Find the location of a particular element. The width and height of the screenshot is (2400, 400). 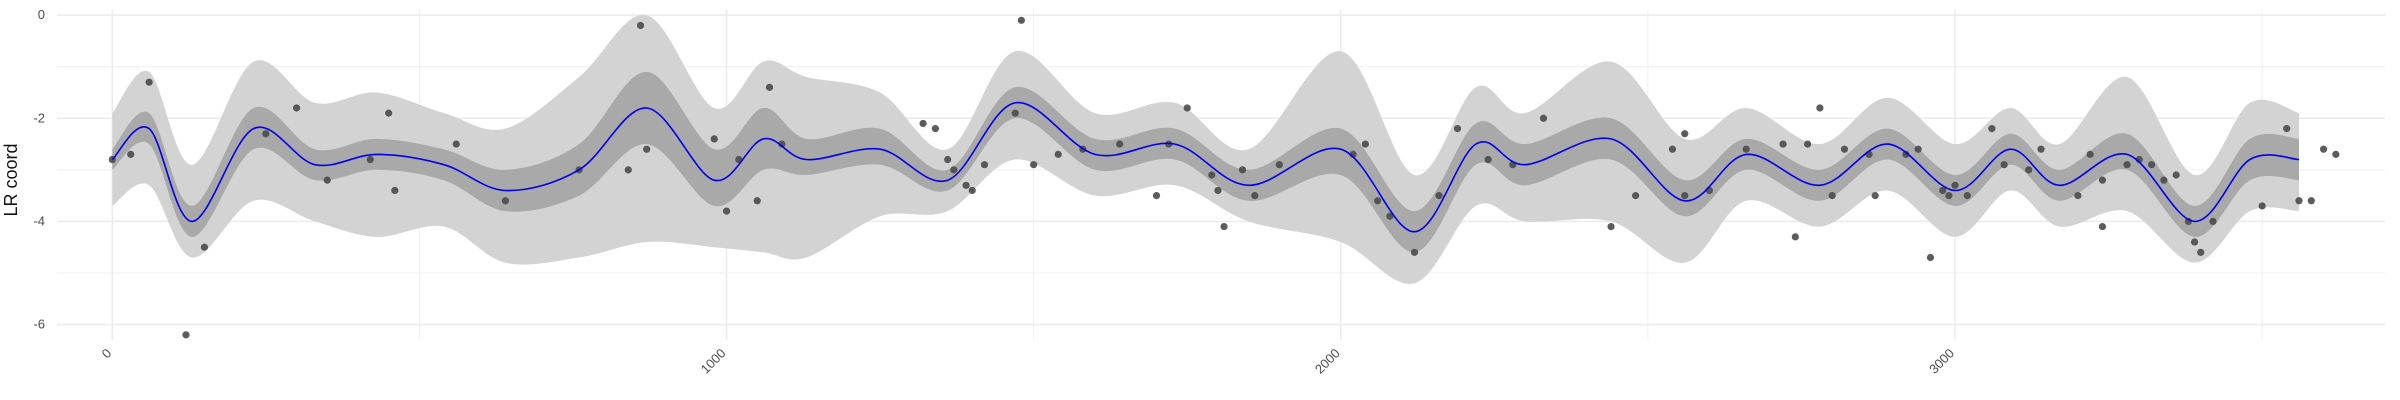

x-tick-label-2: 2000 is located at coordinates (1327, 361).